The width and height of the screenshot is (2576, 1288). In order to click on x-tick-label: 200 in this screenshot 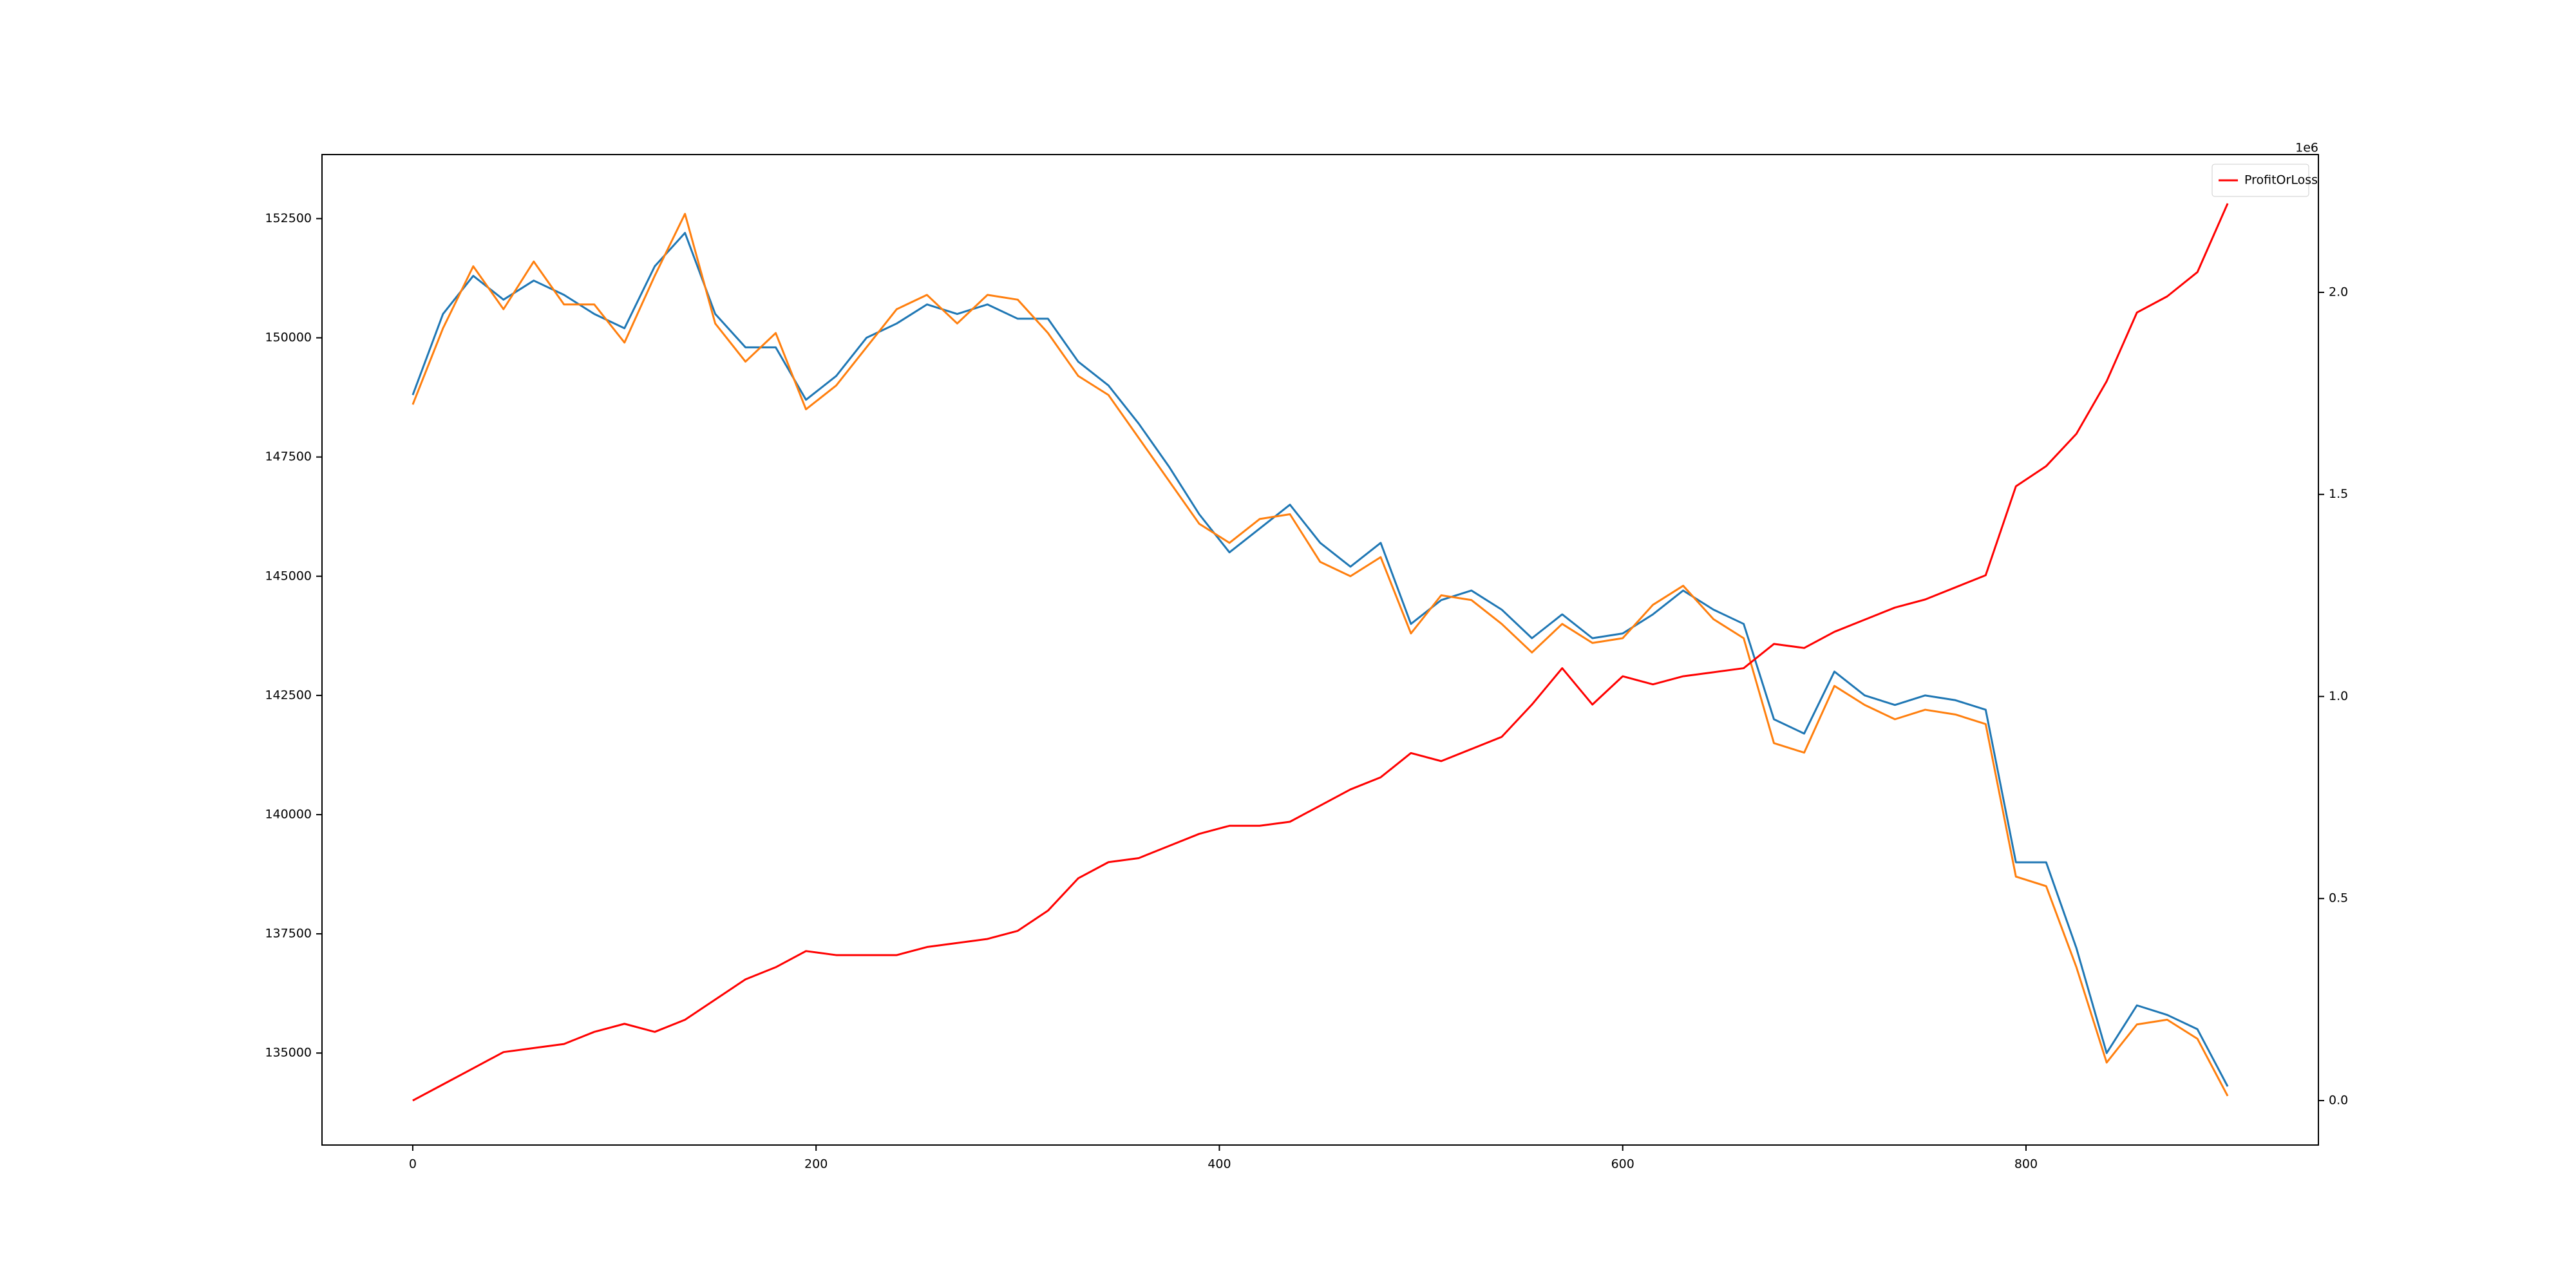, I will do `click(816, 1164)`.